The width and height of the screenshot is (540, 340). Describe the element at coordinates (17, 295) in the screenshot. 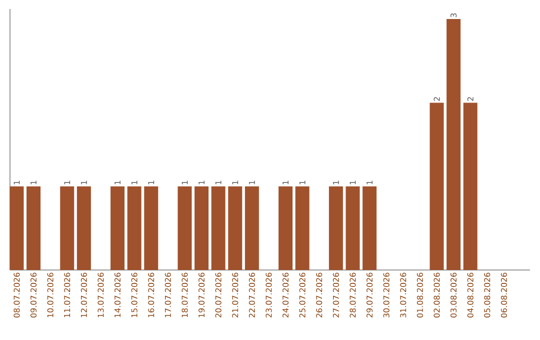

I see `x-tick-label: 08.07.2026` at that location.